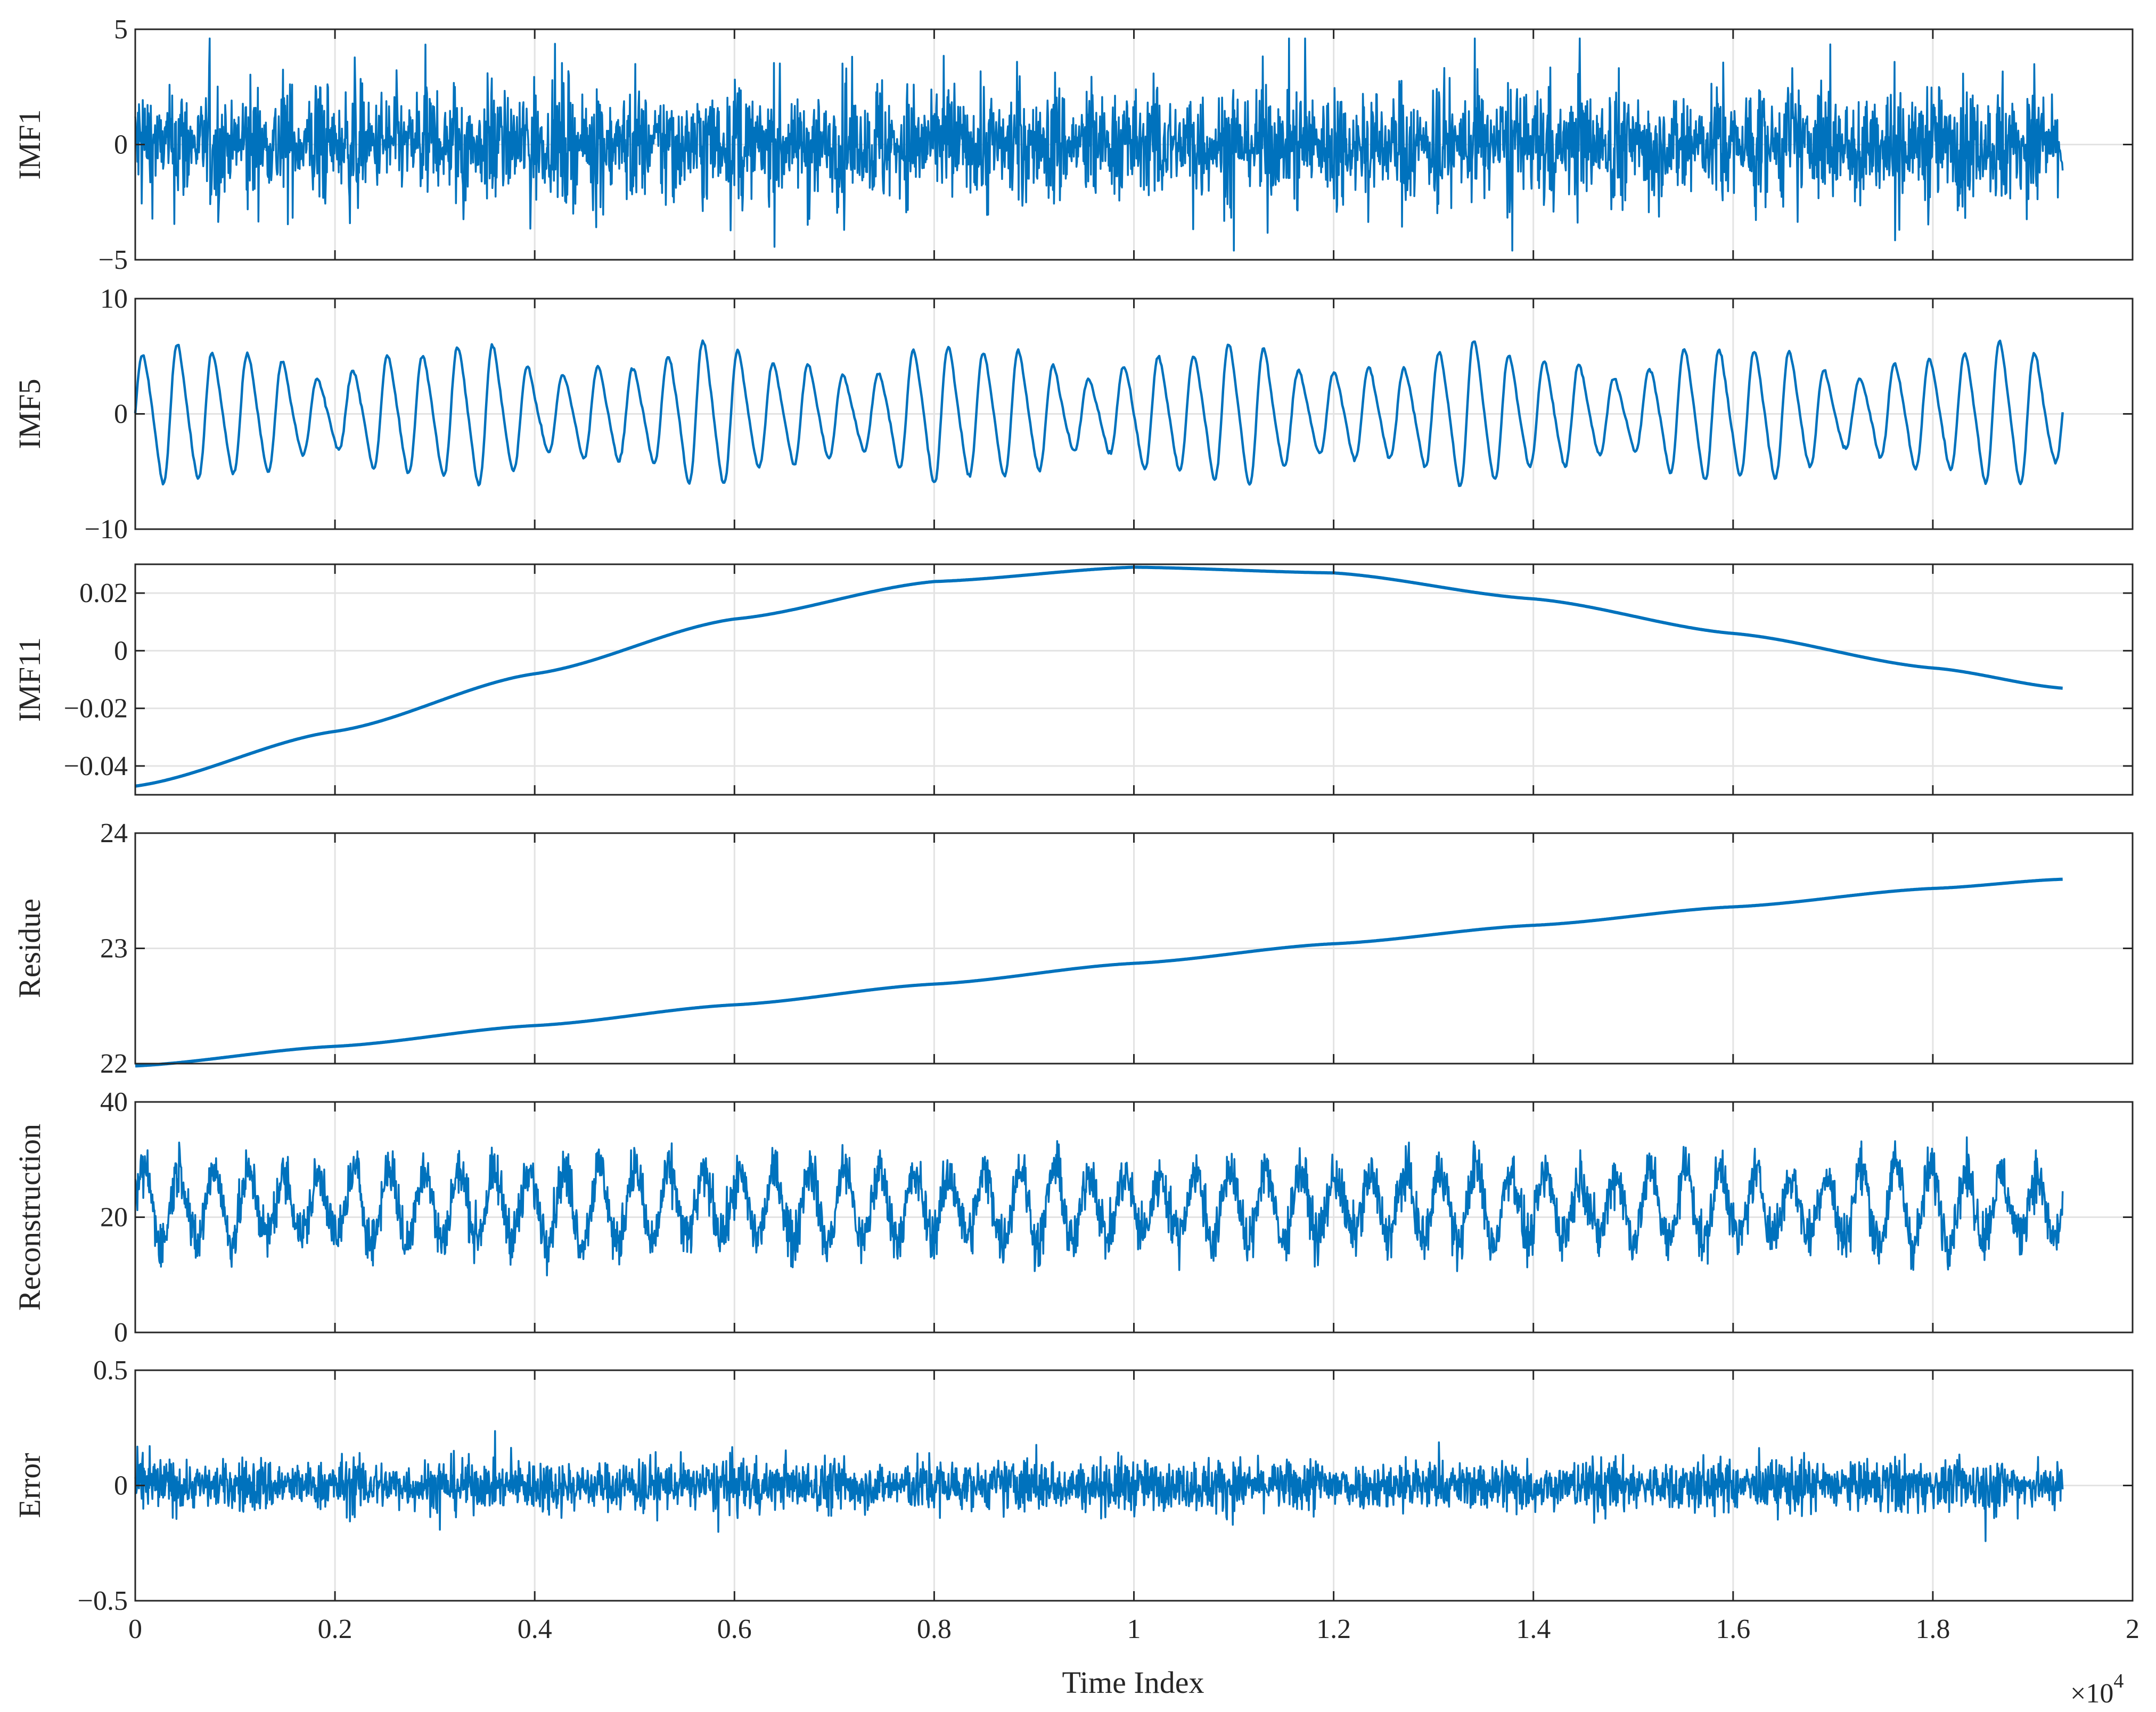 The image size is (2156, 1712). Describe the element at coordinates (1134, 1629) in the screenshot. I see `x-tick-label: 1` at that location.